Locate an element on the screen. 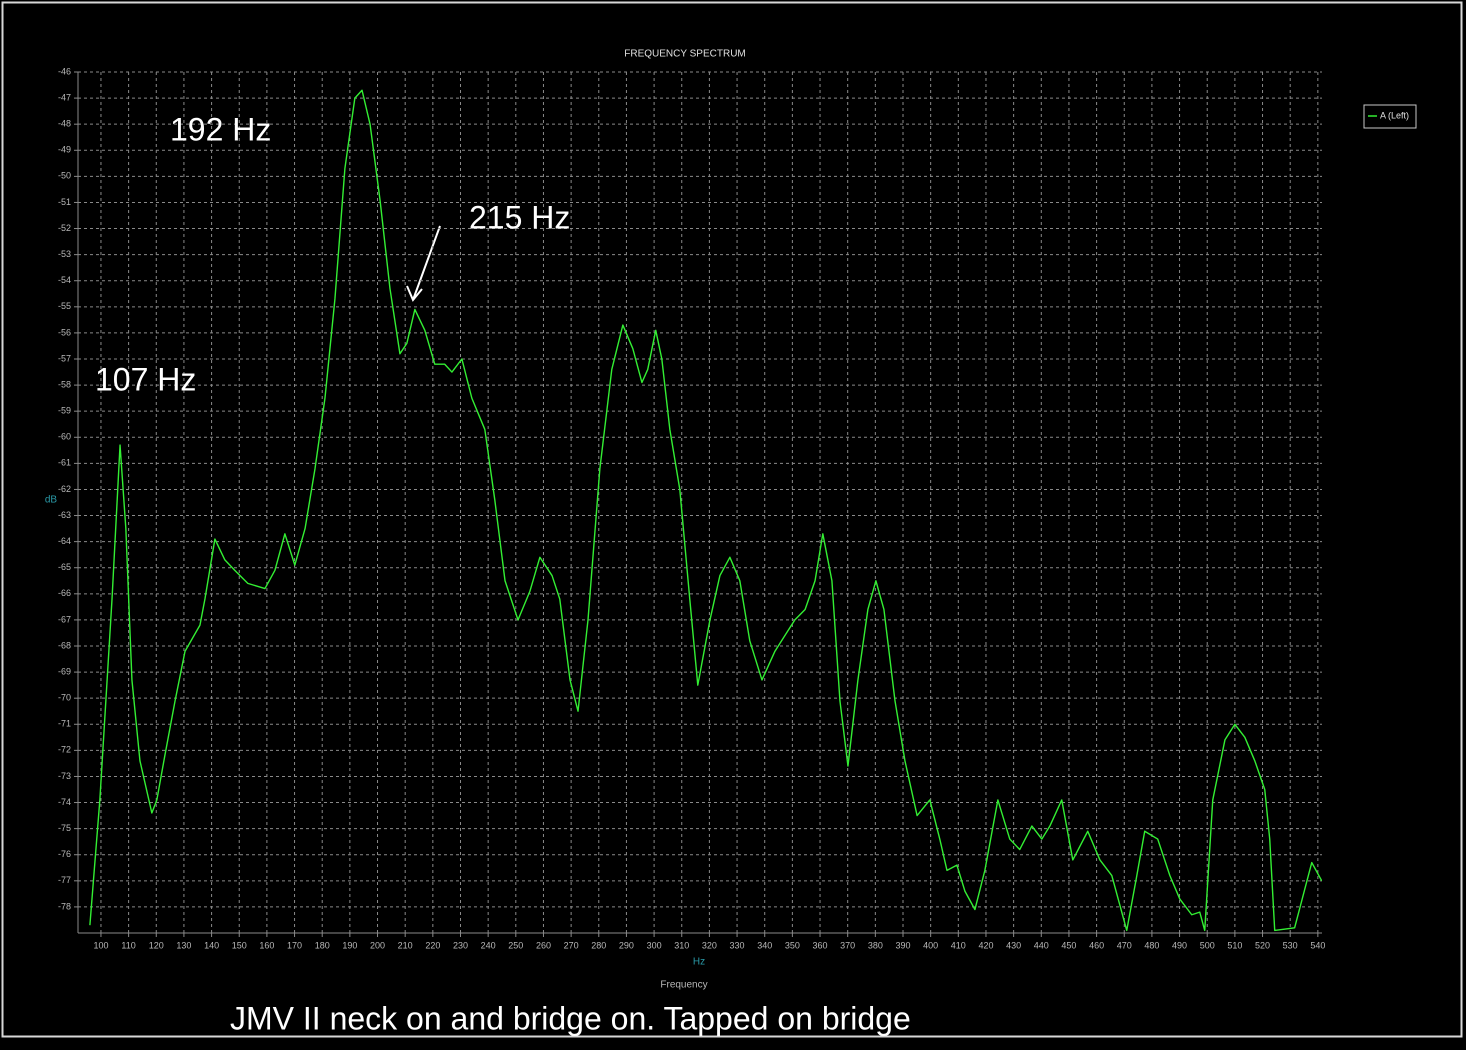 This screenshot has width=1466, height=1050. x-tick-label: 190 is located at coordinates (349, 945).